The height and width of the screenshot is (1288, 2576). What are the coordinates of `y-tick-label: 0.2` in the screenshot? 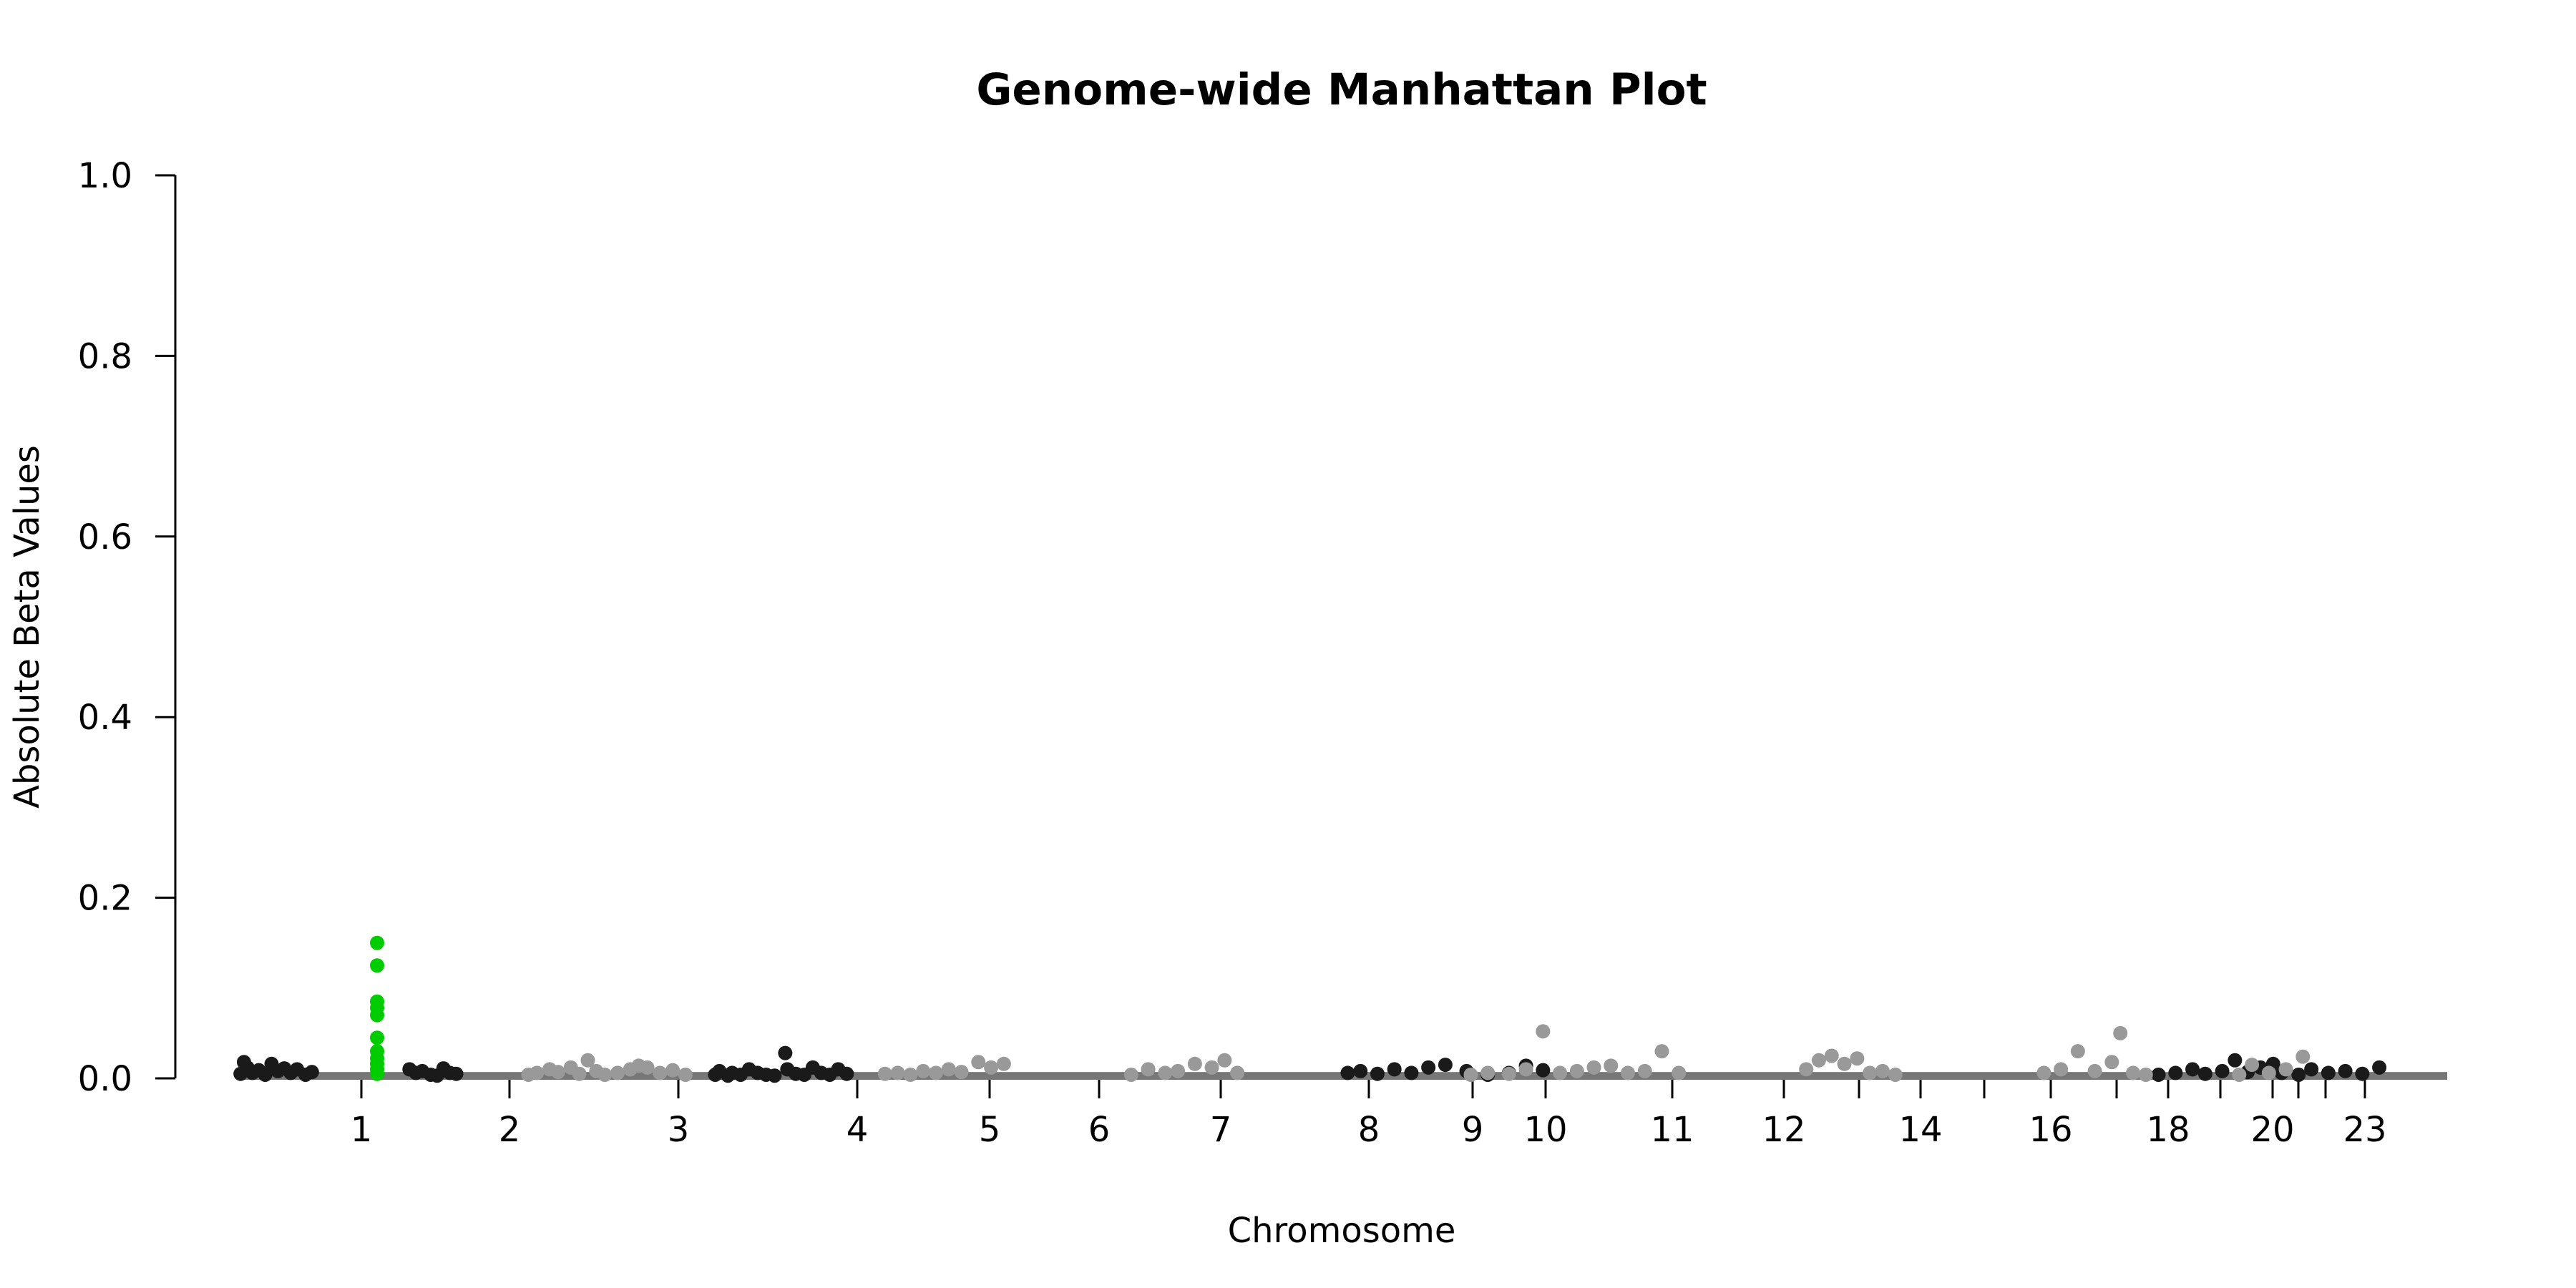 It's located at (105, 899).